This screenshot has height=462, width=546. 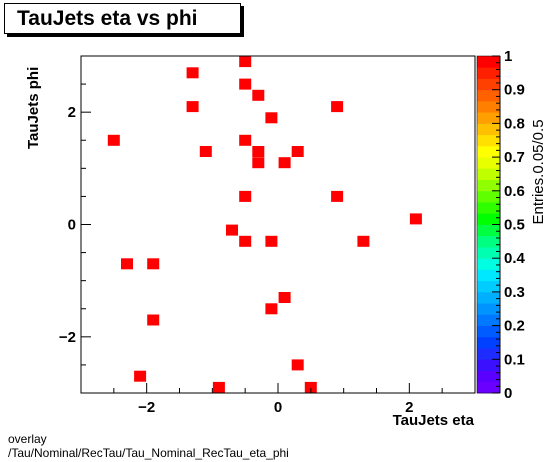 What do you see at coordinates (409, 407) in the screenshot?
I see `x-tick-label: 2` at bounding box center [409, 407].